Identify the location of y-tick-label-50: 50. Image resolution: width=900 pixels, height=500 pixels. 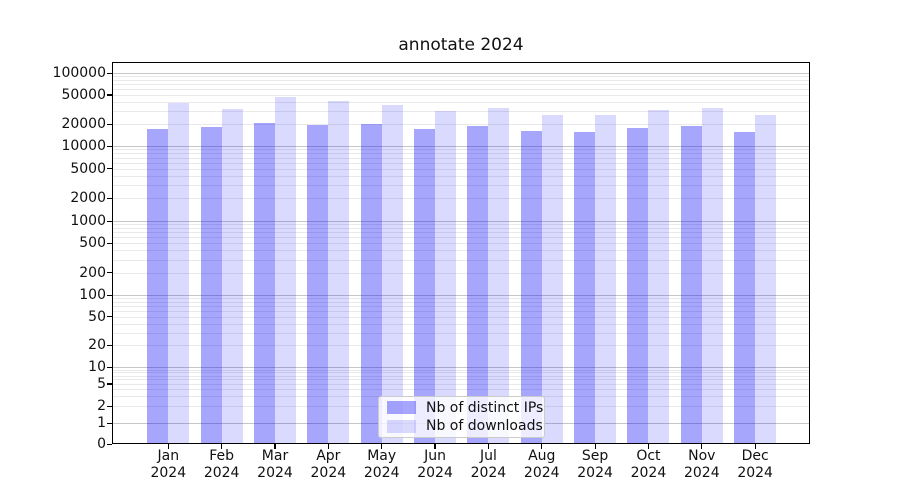
(97, 316).